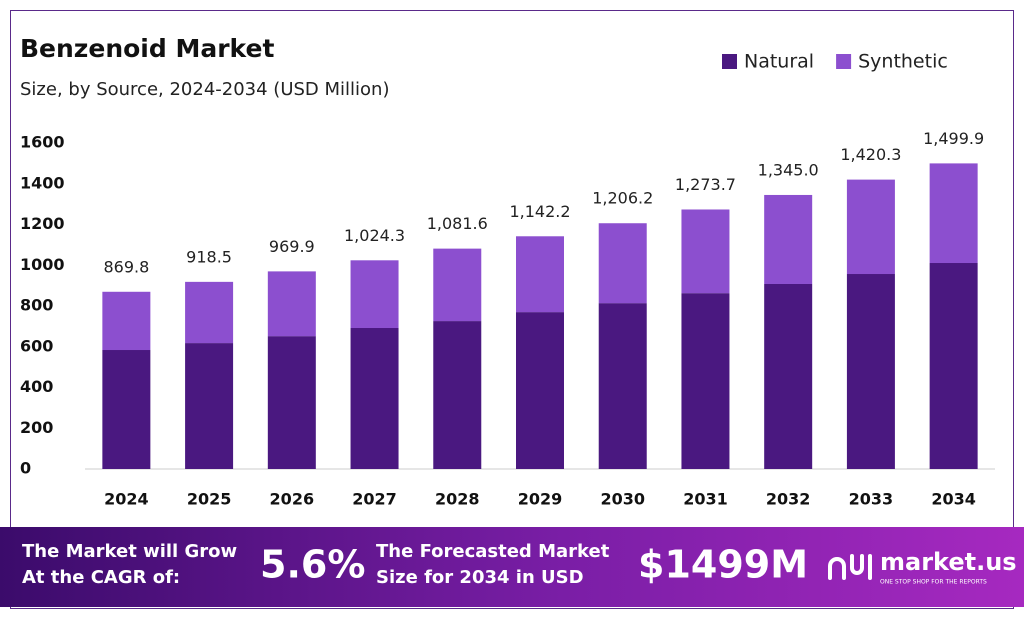 The image size is (1024, 623). Describe the element at coordinates (850, 567) in the screenshot. I see `logo-icon` at that location.